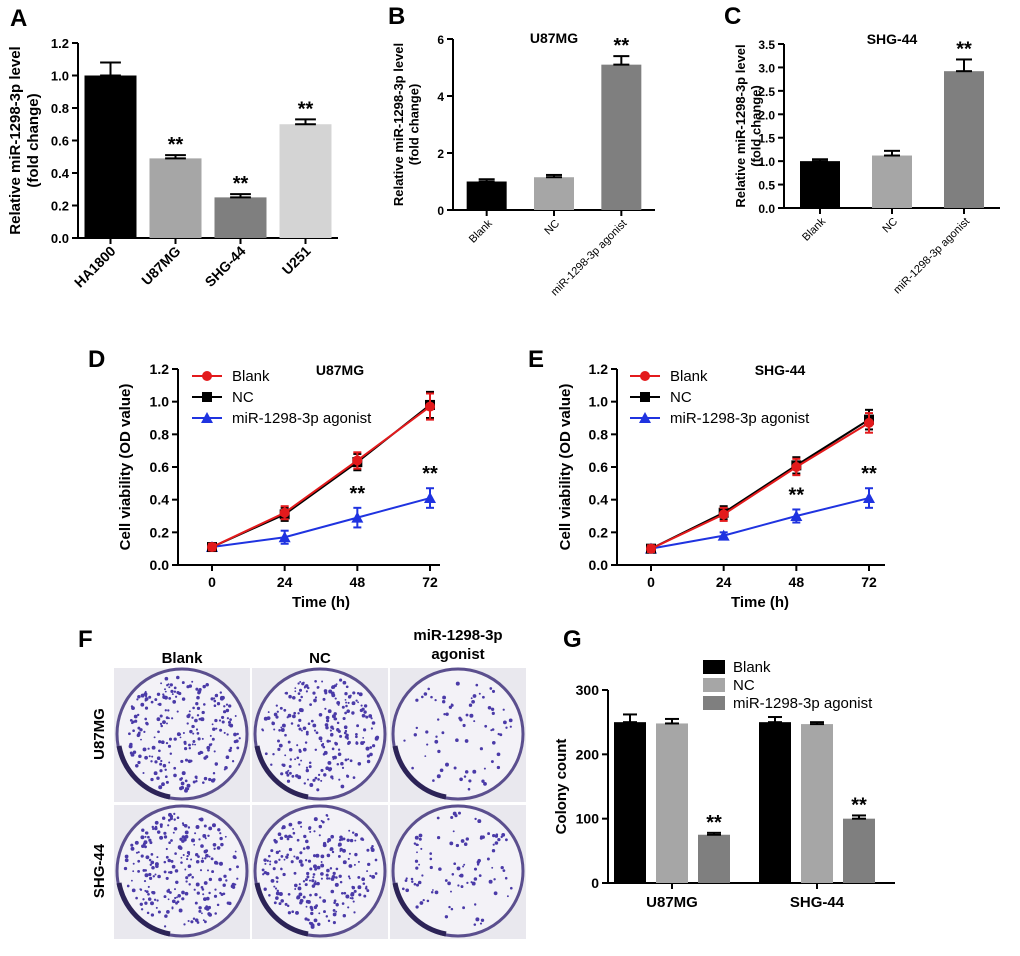 The height and width of the screenshot is (956, 1020). I want to click on well-rim-shadow, so click(419, 909).